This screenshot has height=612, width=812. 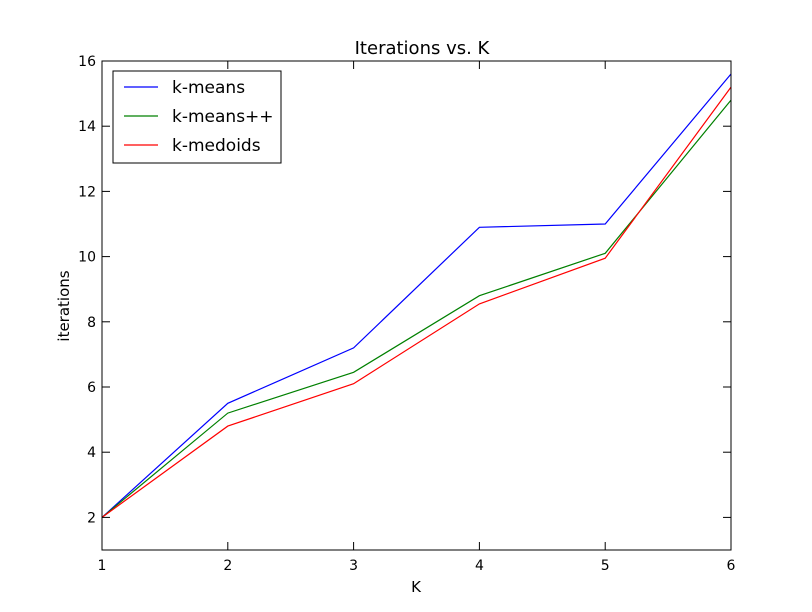 What do you see at coordinates (91, 323) in the screenshot?
I see `y-tick-label: 8` at bounding box center [91, 323].